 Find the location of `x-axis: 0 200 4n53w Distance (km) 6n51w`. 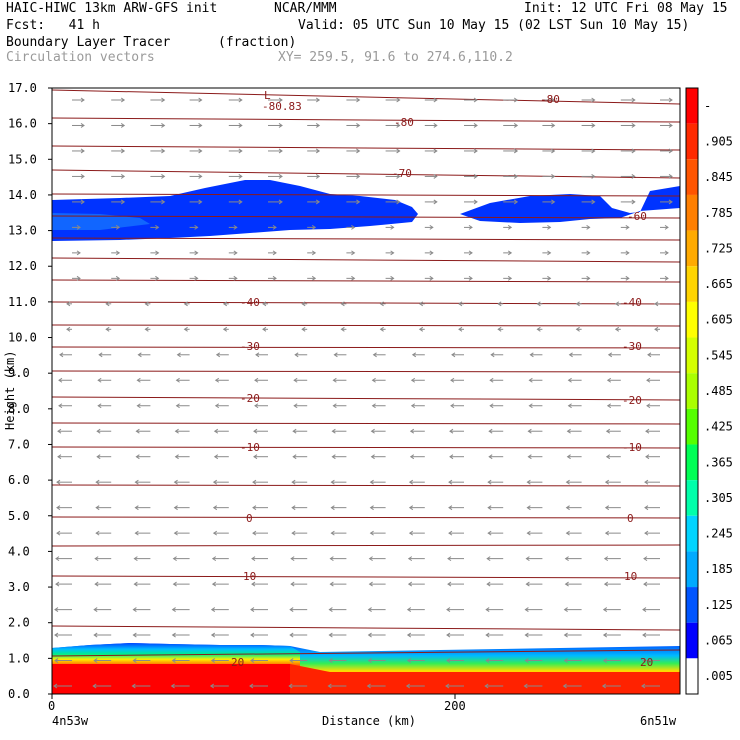

x-axis: 0 200 4n53w Distance (km) 6n51w is located at coordinates (362, 711).